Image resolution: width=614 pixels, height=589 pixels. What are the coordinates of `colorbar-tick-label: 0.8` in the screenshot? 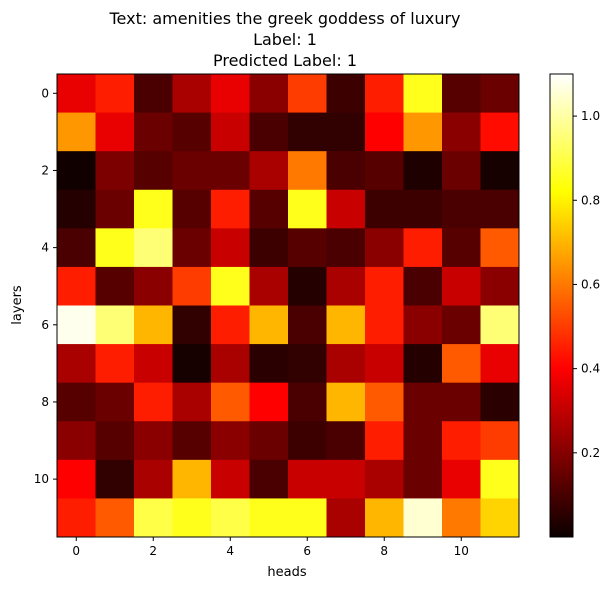 It's located at (590, 200).